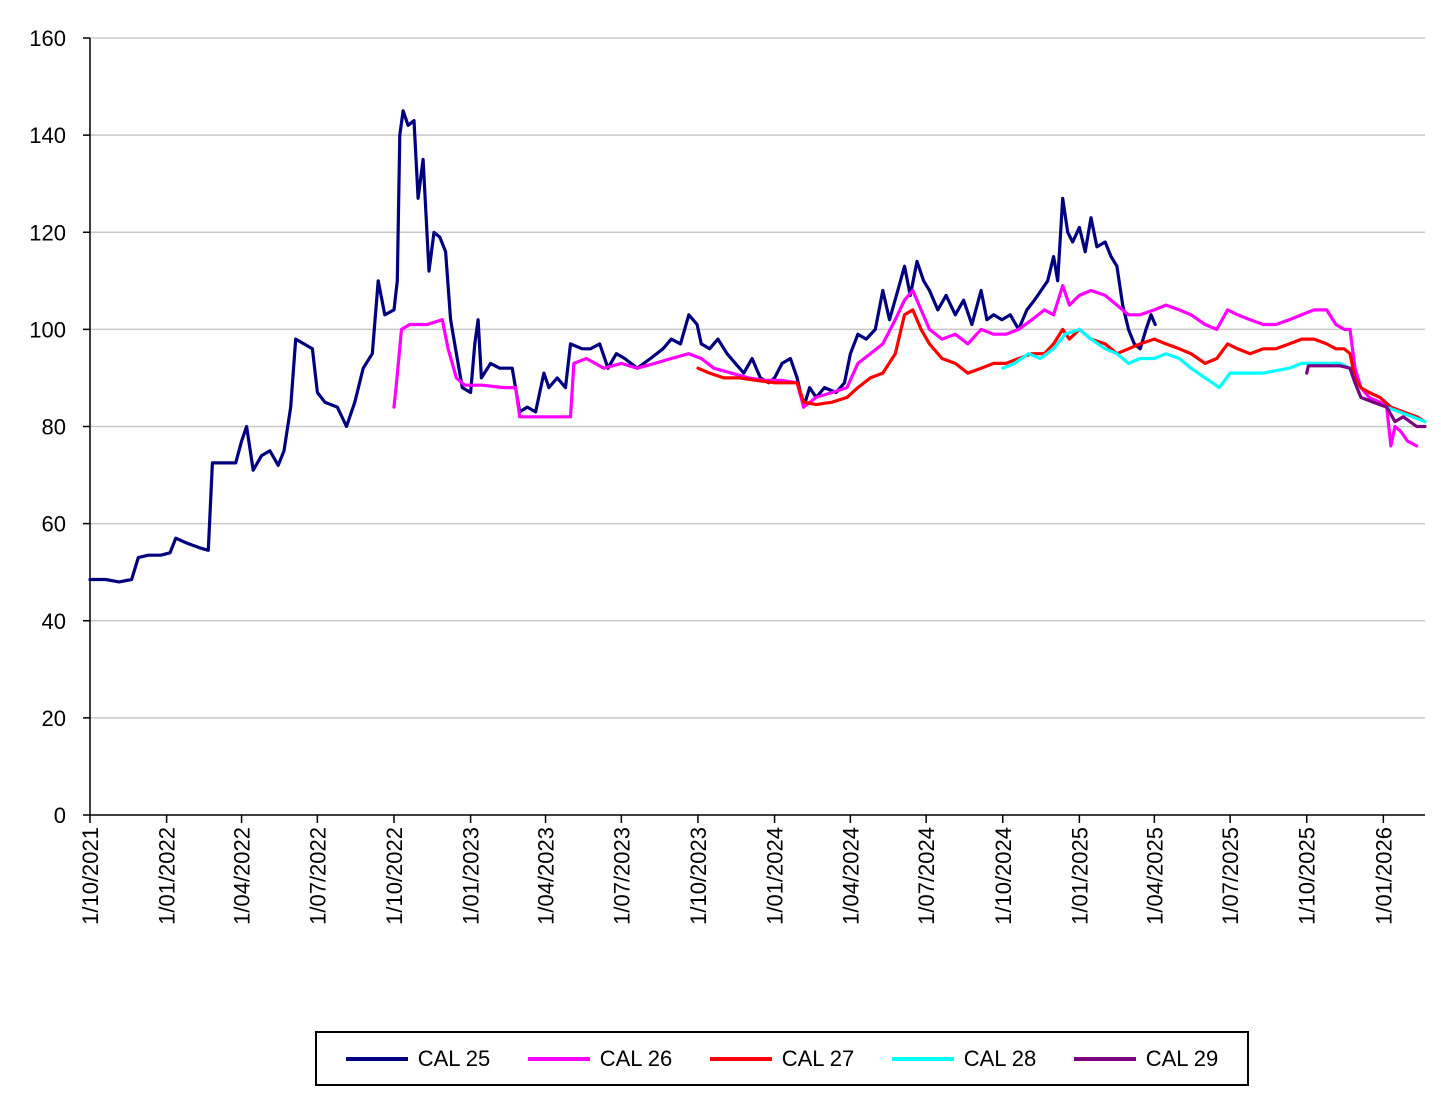 The width and height of the screenshot is (1441, 1107). Describe the element at coordinates (1003, 876) in the screenshot. I see `x-tick-label: 1/10/2024` at that location.